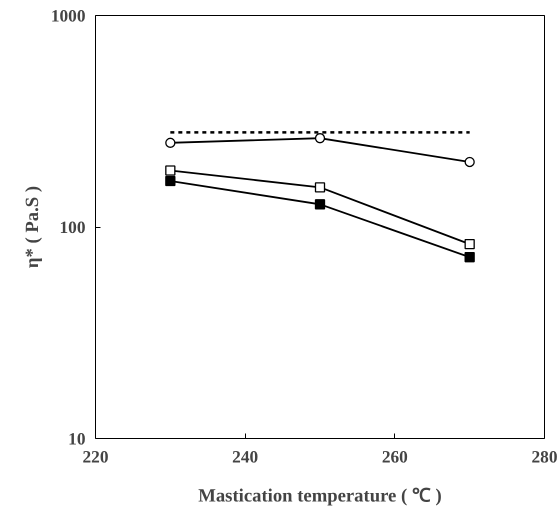 Image resolution: width=559 pixels, height=513 pixels. What do you see at coordinates (320, 496) in the screenshot?
I see `x-axis-title: Mastication temperature ( ℃ )` at bounding box center [320, 496].